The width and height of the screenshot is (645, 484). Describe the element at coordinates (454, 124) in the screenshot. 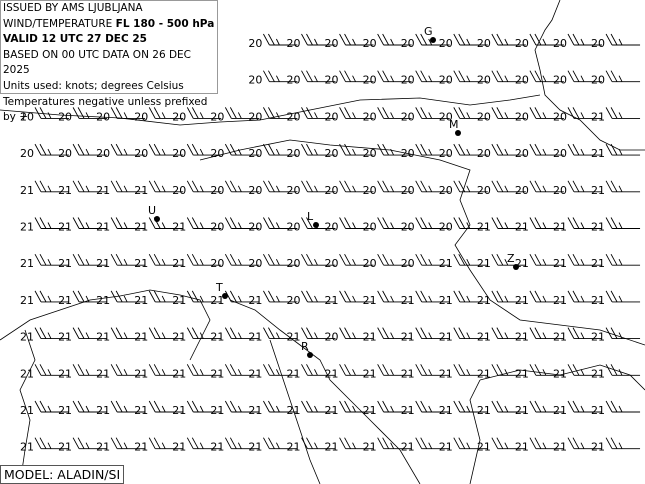

I see `station-label: M` at that location.